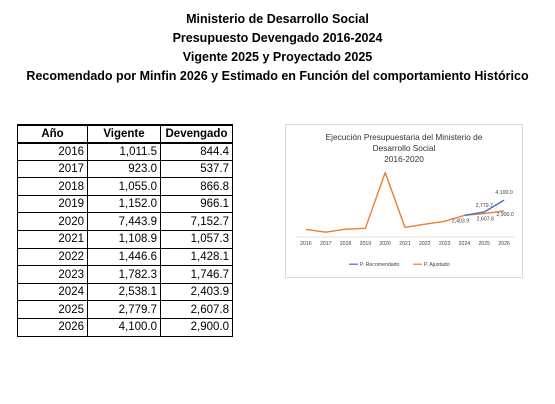 The width and height of the screenshot is (555, 404). I want to click on table-row: 2019 1,152.0 966.1, so click(125, 204).